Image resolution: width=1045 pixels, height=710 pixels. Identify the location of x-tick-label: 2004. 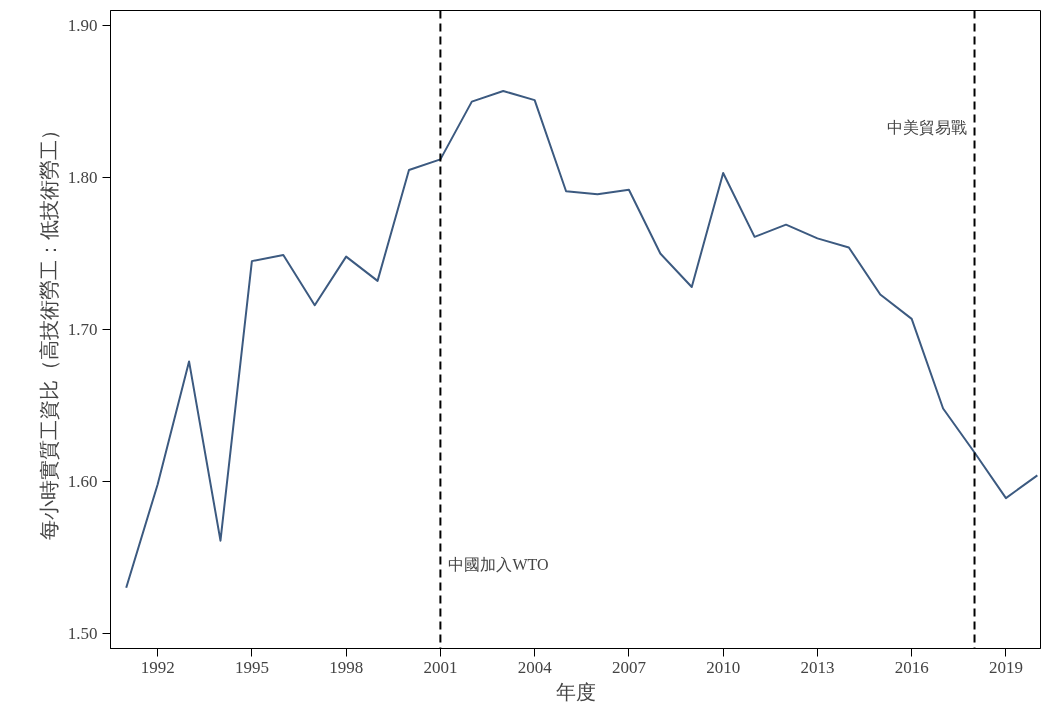
(535, 667).